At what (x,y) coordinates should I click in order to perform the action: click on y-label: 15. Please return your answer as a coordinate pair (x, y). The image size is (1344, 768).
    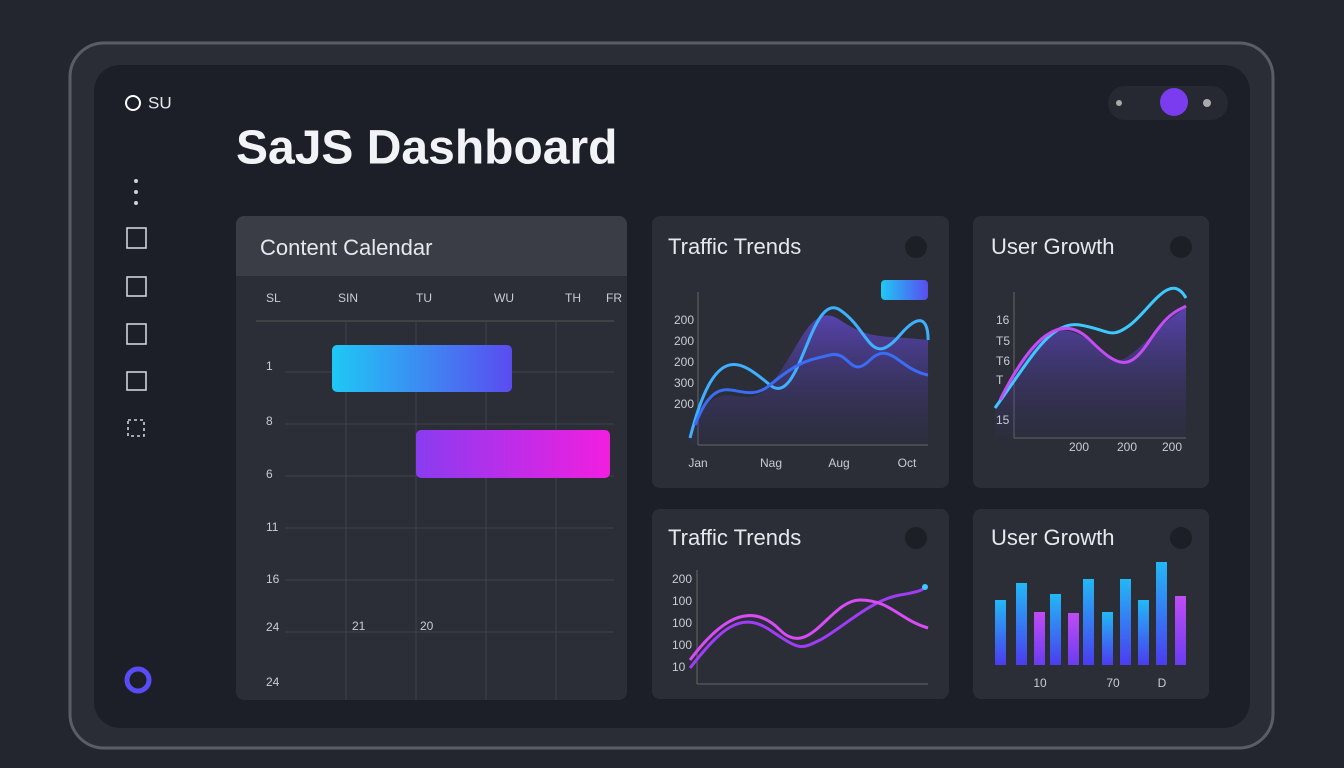
    Looking at the image, I should click on (1003, 420).